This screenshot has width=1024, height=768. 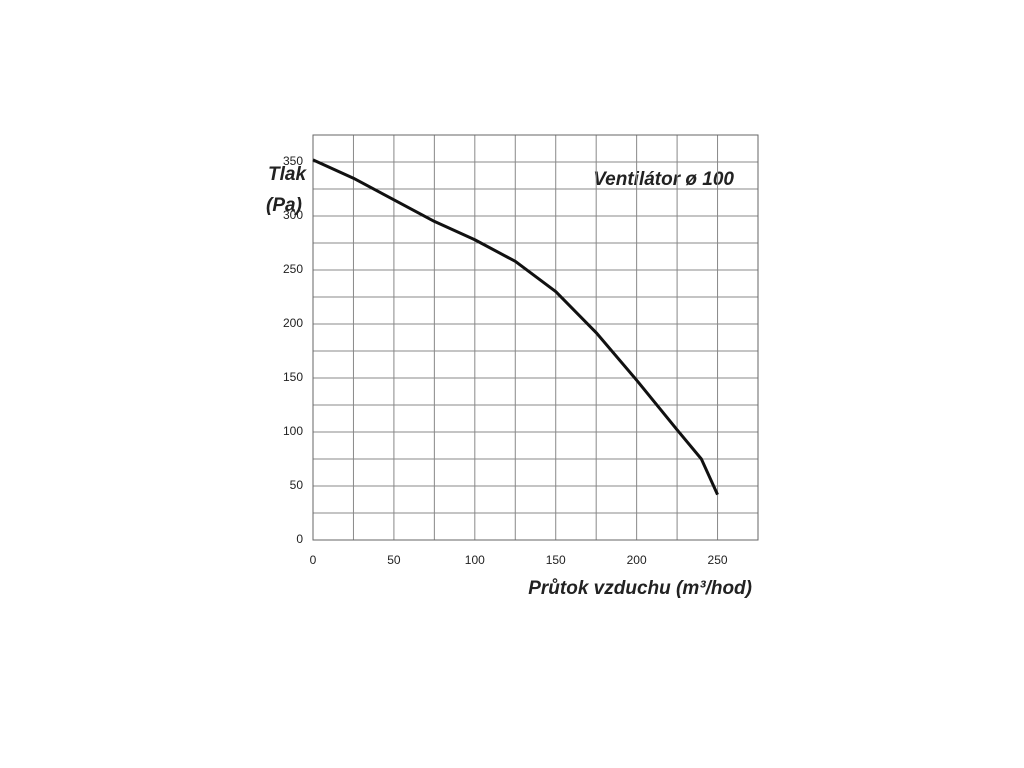 I want to click on y-tick-label: 150, so click(x=293, y=377).